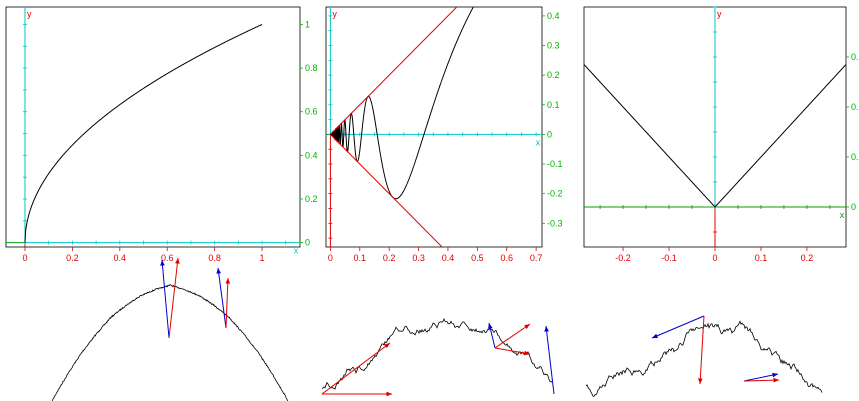 The width and height of the screenshot is (859, 401). Describe the element at coordinates (669, 258) in the screenshot. I see `x-tick-label: -0.1` at that location.